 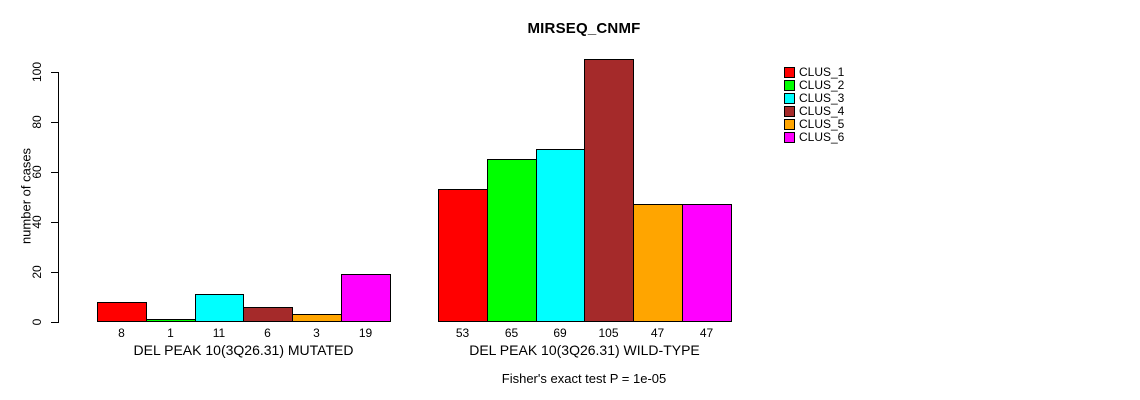 I want to click on legend-item: CLUS_4, so click(x=814, y=111).